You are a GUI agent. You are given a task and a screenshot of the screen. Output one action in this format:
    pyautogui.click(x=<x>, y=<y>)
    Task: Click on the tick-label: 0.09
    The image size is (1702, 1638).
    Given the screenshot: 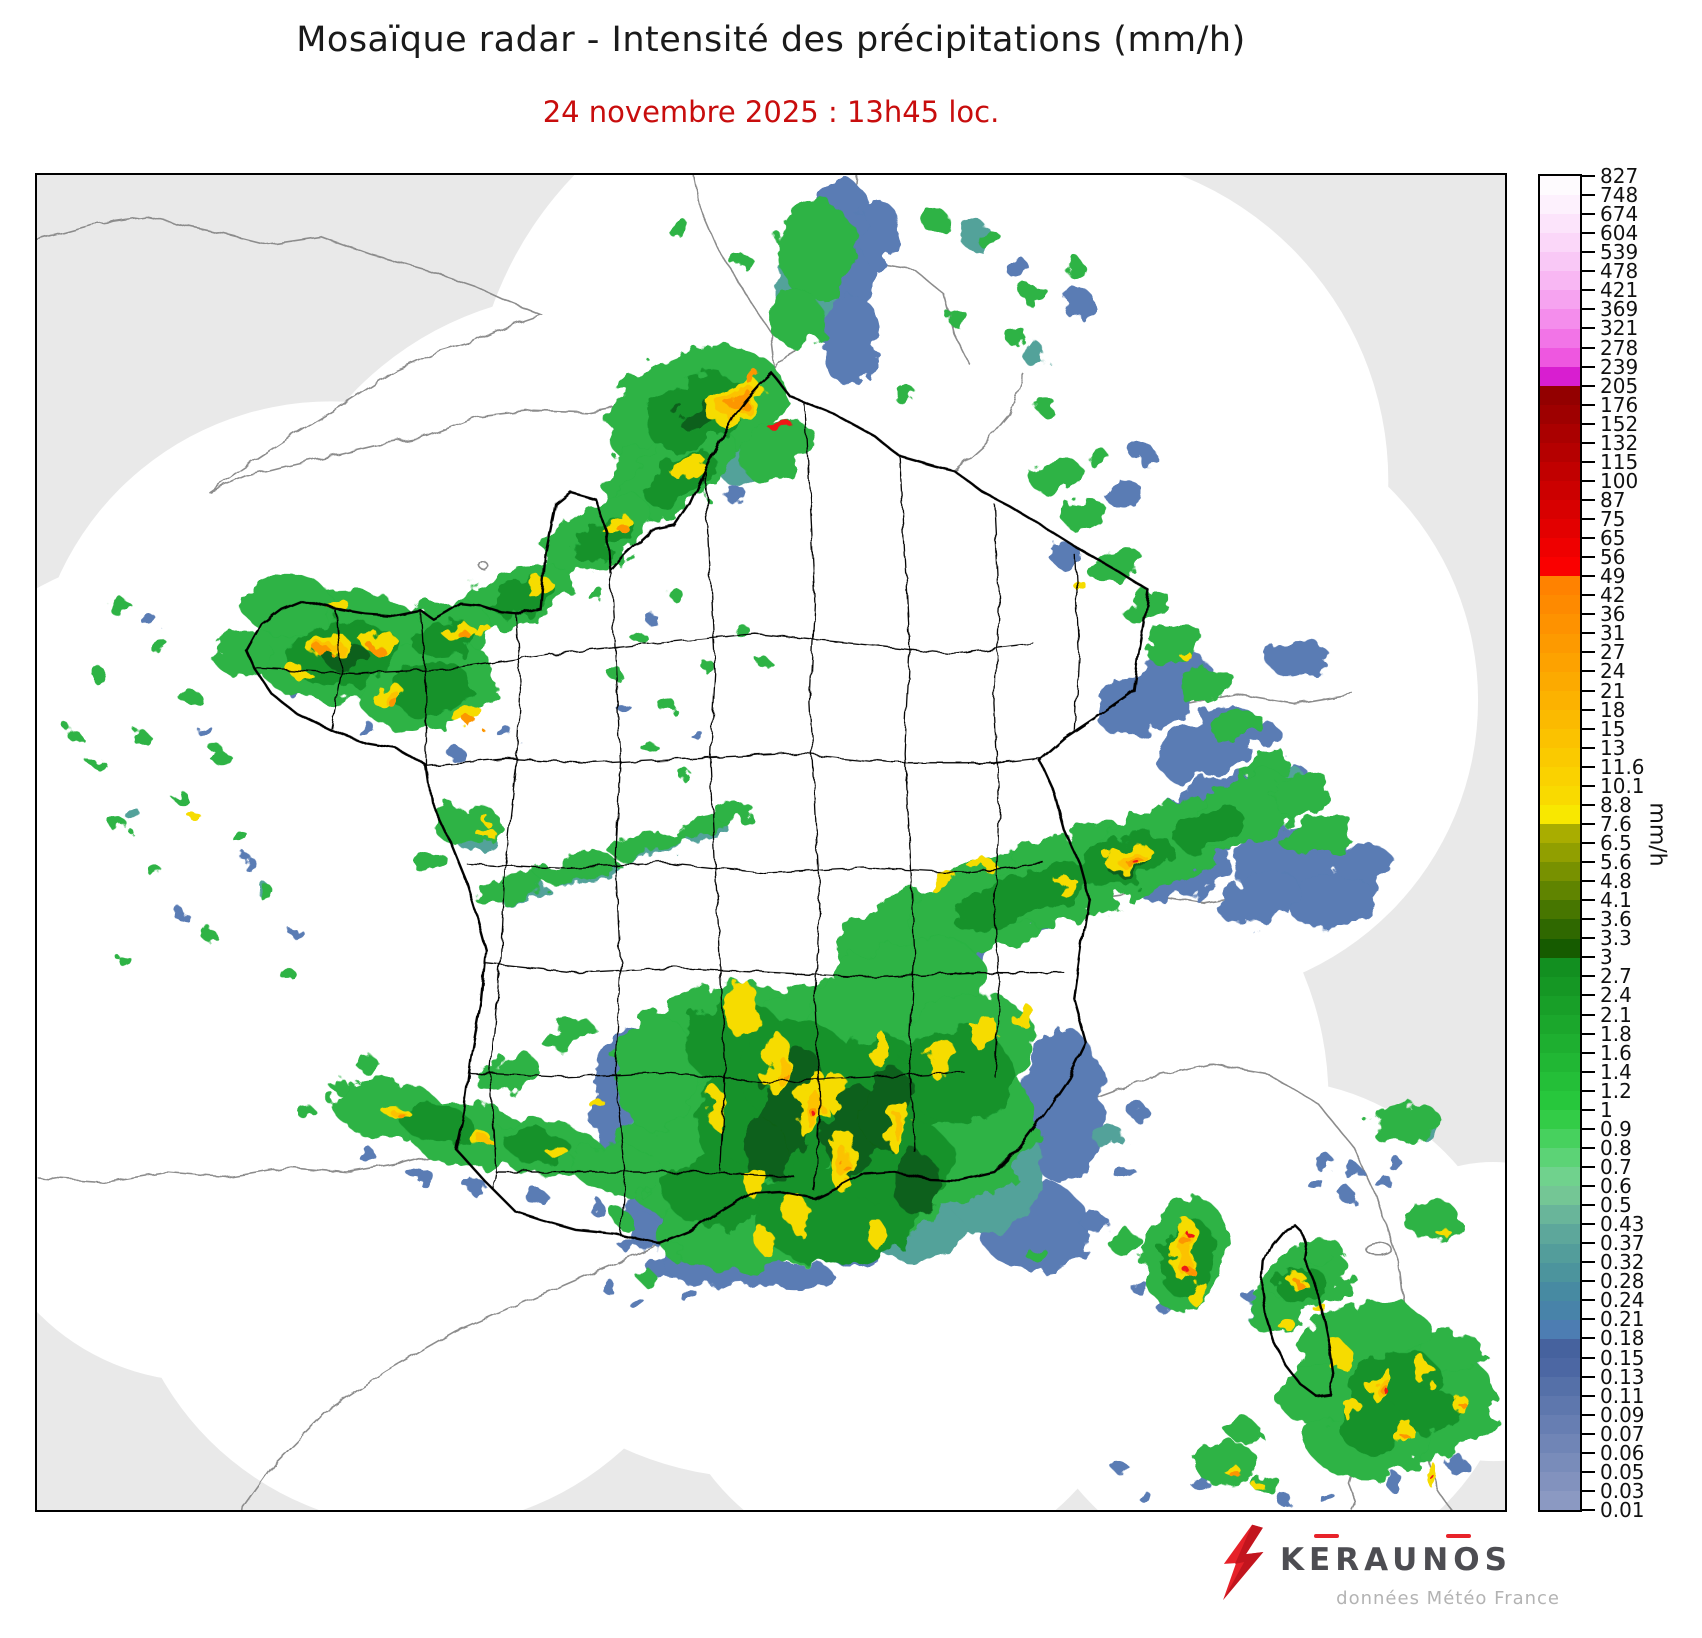 What is the action you would take?
    pyautogui.click(x=1622, y=1414)
    